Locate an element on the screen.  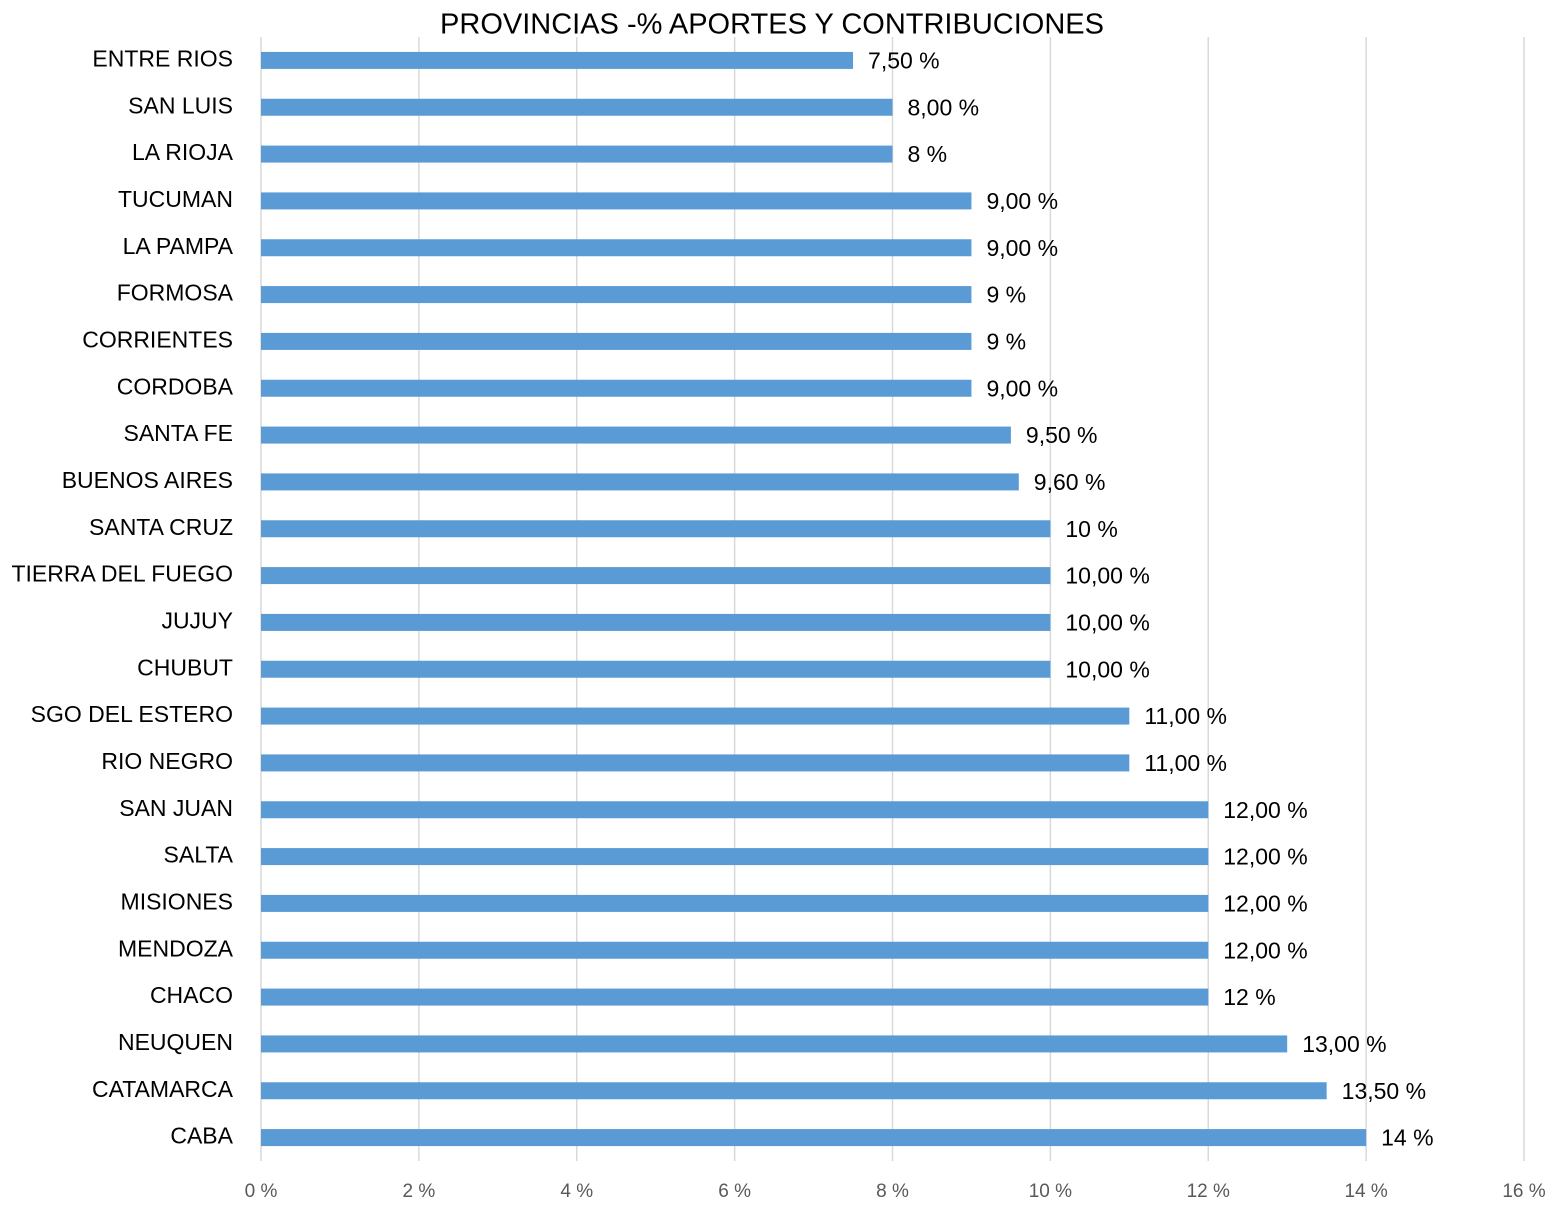
x-tick-label: 14 % is located at coordinates (1365, 1191).